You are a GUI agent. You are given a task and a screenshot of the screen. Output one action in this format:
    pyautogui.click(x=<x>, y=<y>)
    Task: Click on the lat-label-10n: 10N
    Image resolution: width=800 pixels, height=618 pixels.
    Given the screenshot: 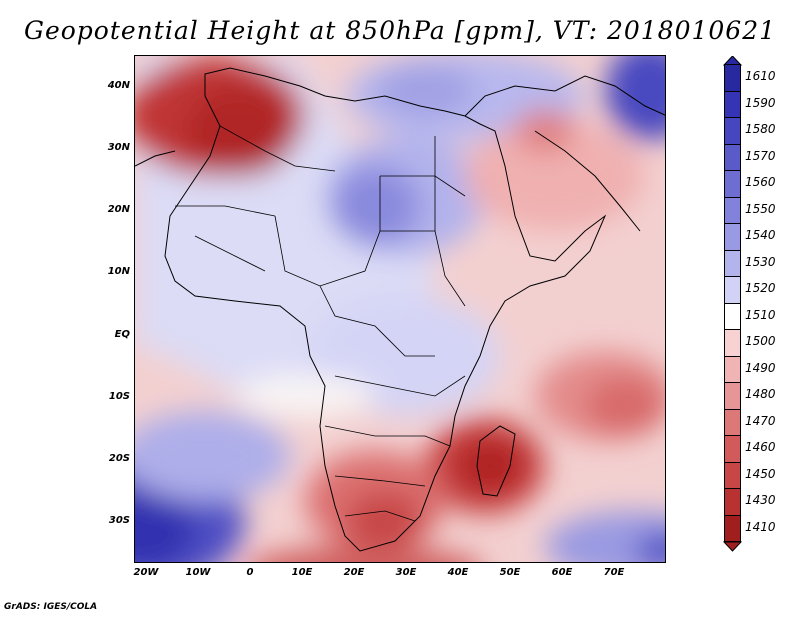 What is the action you would take?
    pyautogui.click(x=118, y=271)
    